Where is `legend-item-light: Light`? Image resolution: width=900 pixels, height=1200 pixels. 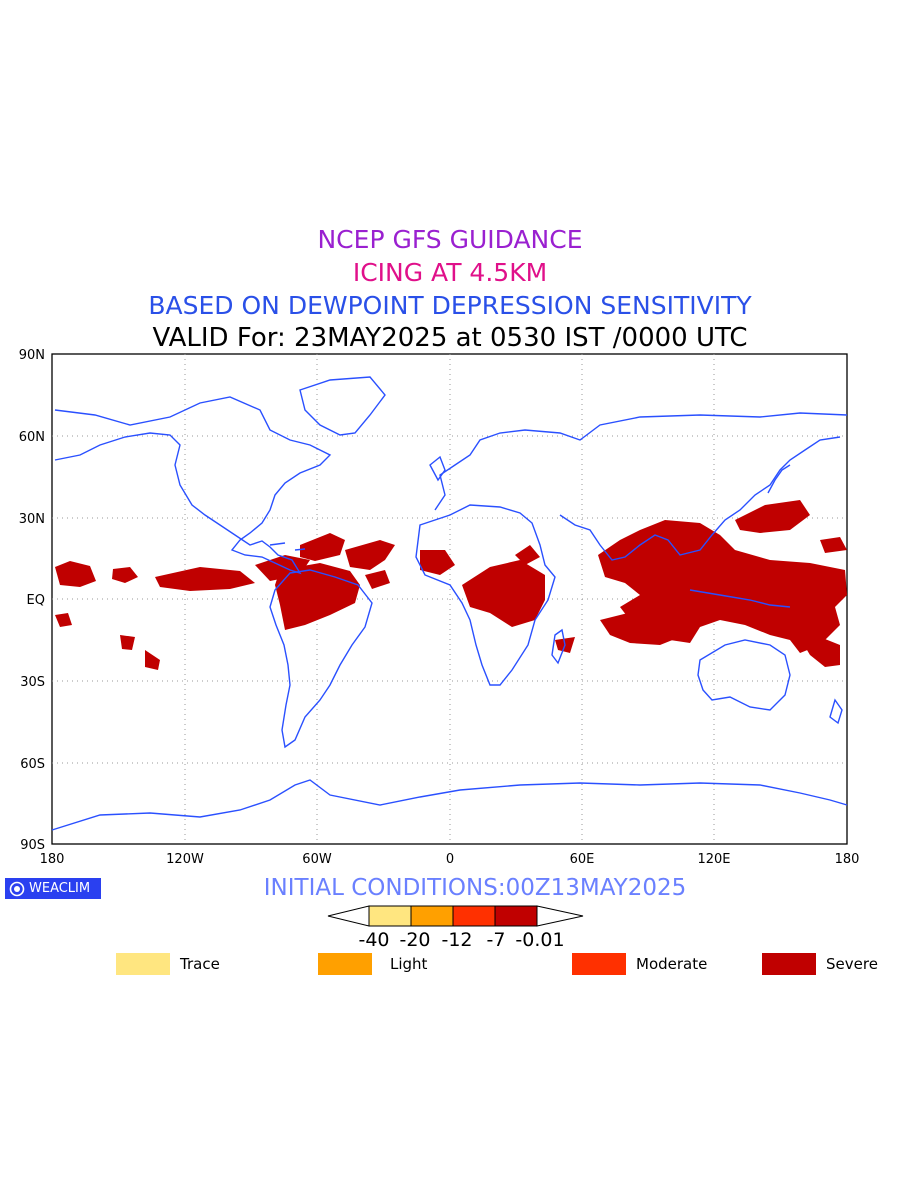 legend-item-light: Light is located at coordinates (372, 964).